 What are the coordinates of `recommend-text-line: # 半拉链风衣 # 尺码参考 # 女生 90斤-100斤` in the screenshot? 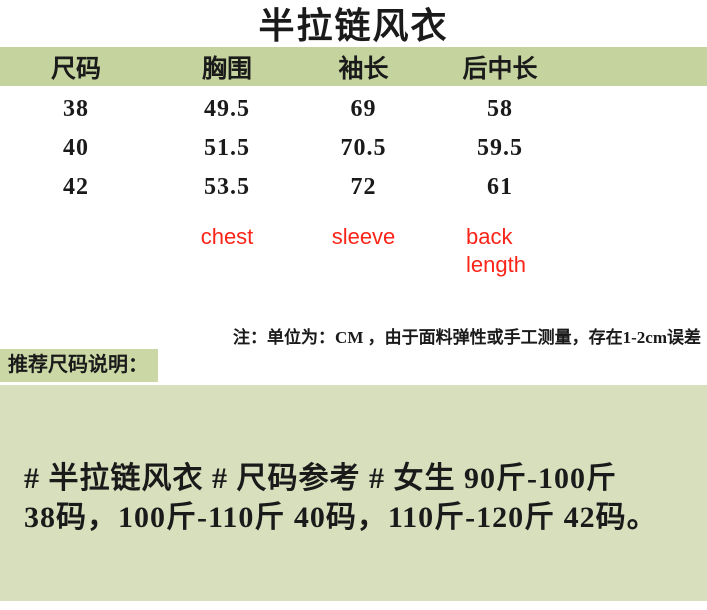 It's located at (320, 478).